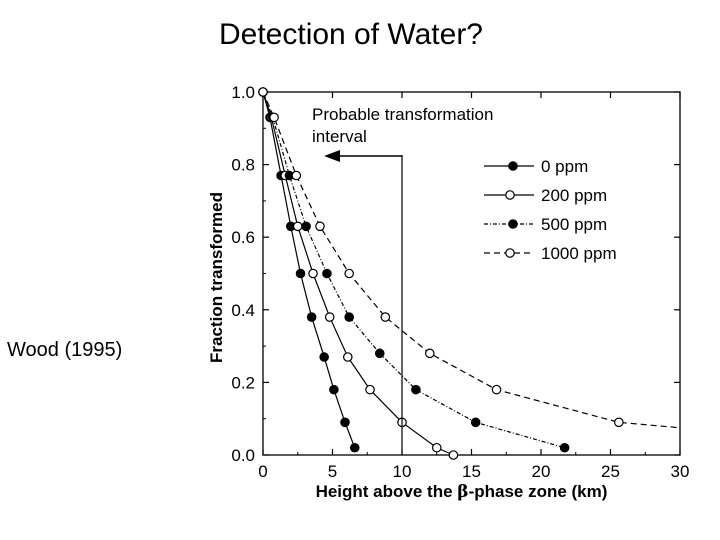 The height and width of the screenshot is (540, 720). What do you see at coordinates (243, 310) in the screenshot?
I see `y-tick-label: 0.4` at bounding box center [243, 310].